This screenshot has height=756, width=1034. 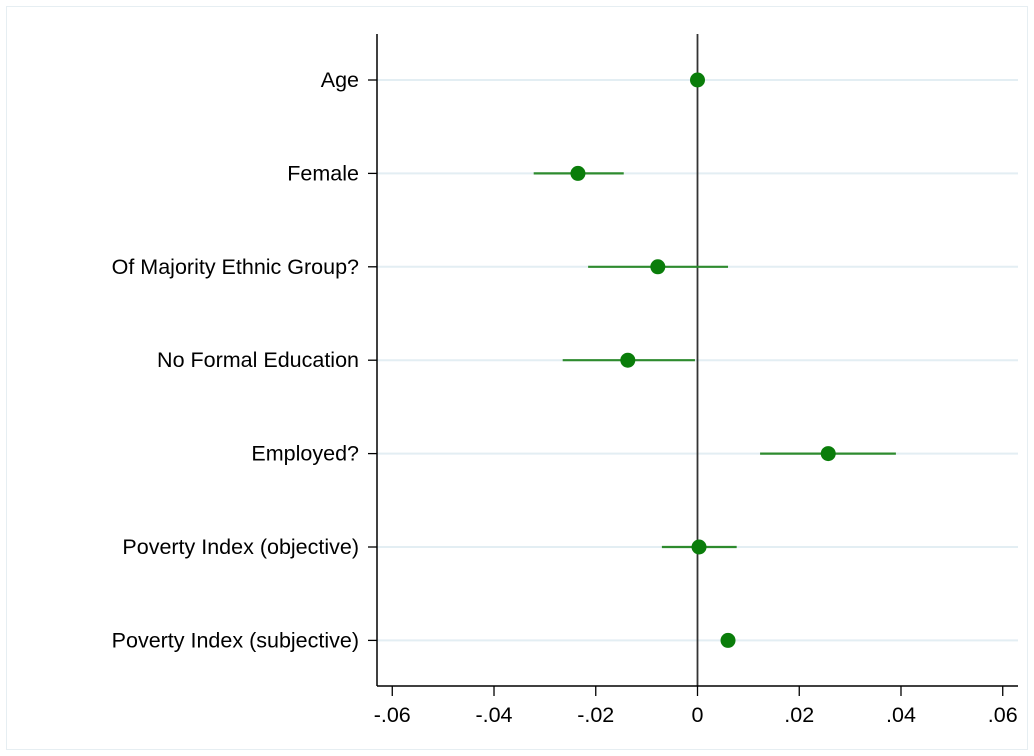 I want to click on x-tick-label: -.02, so click(x=595, y=715).